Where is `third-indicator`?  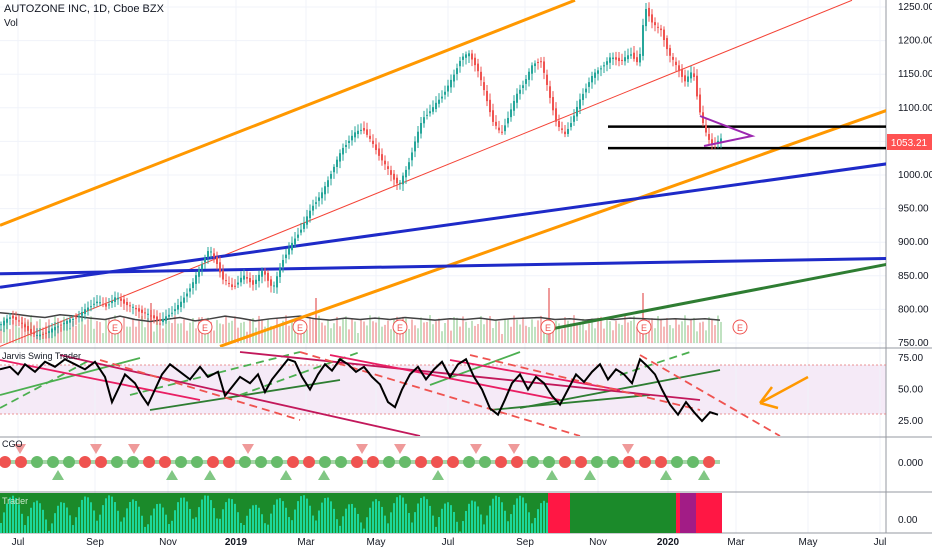
third-indicator is located at coordinates (361, 513).